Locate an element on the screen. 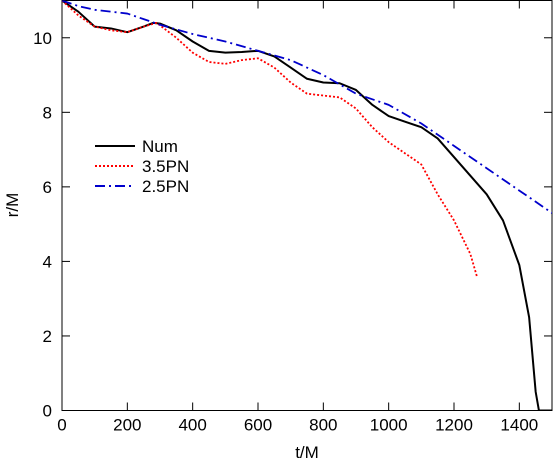  x-tick-label: 1000 is located at coordinates (389, 425).